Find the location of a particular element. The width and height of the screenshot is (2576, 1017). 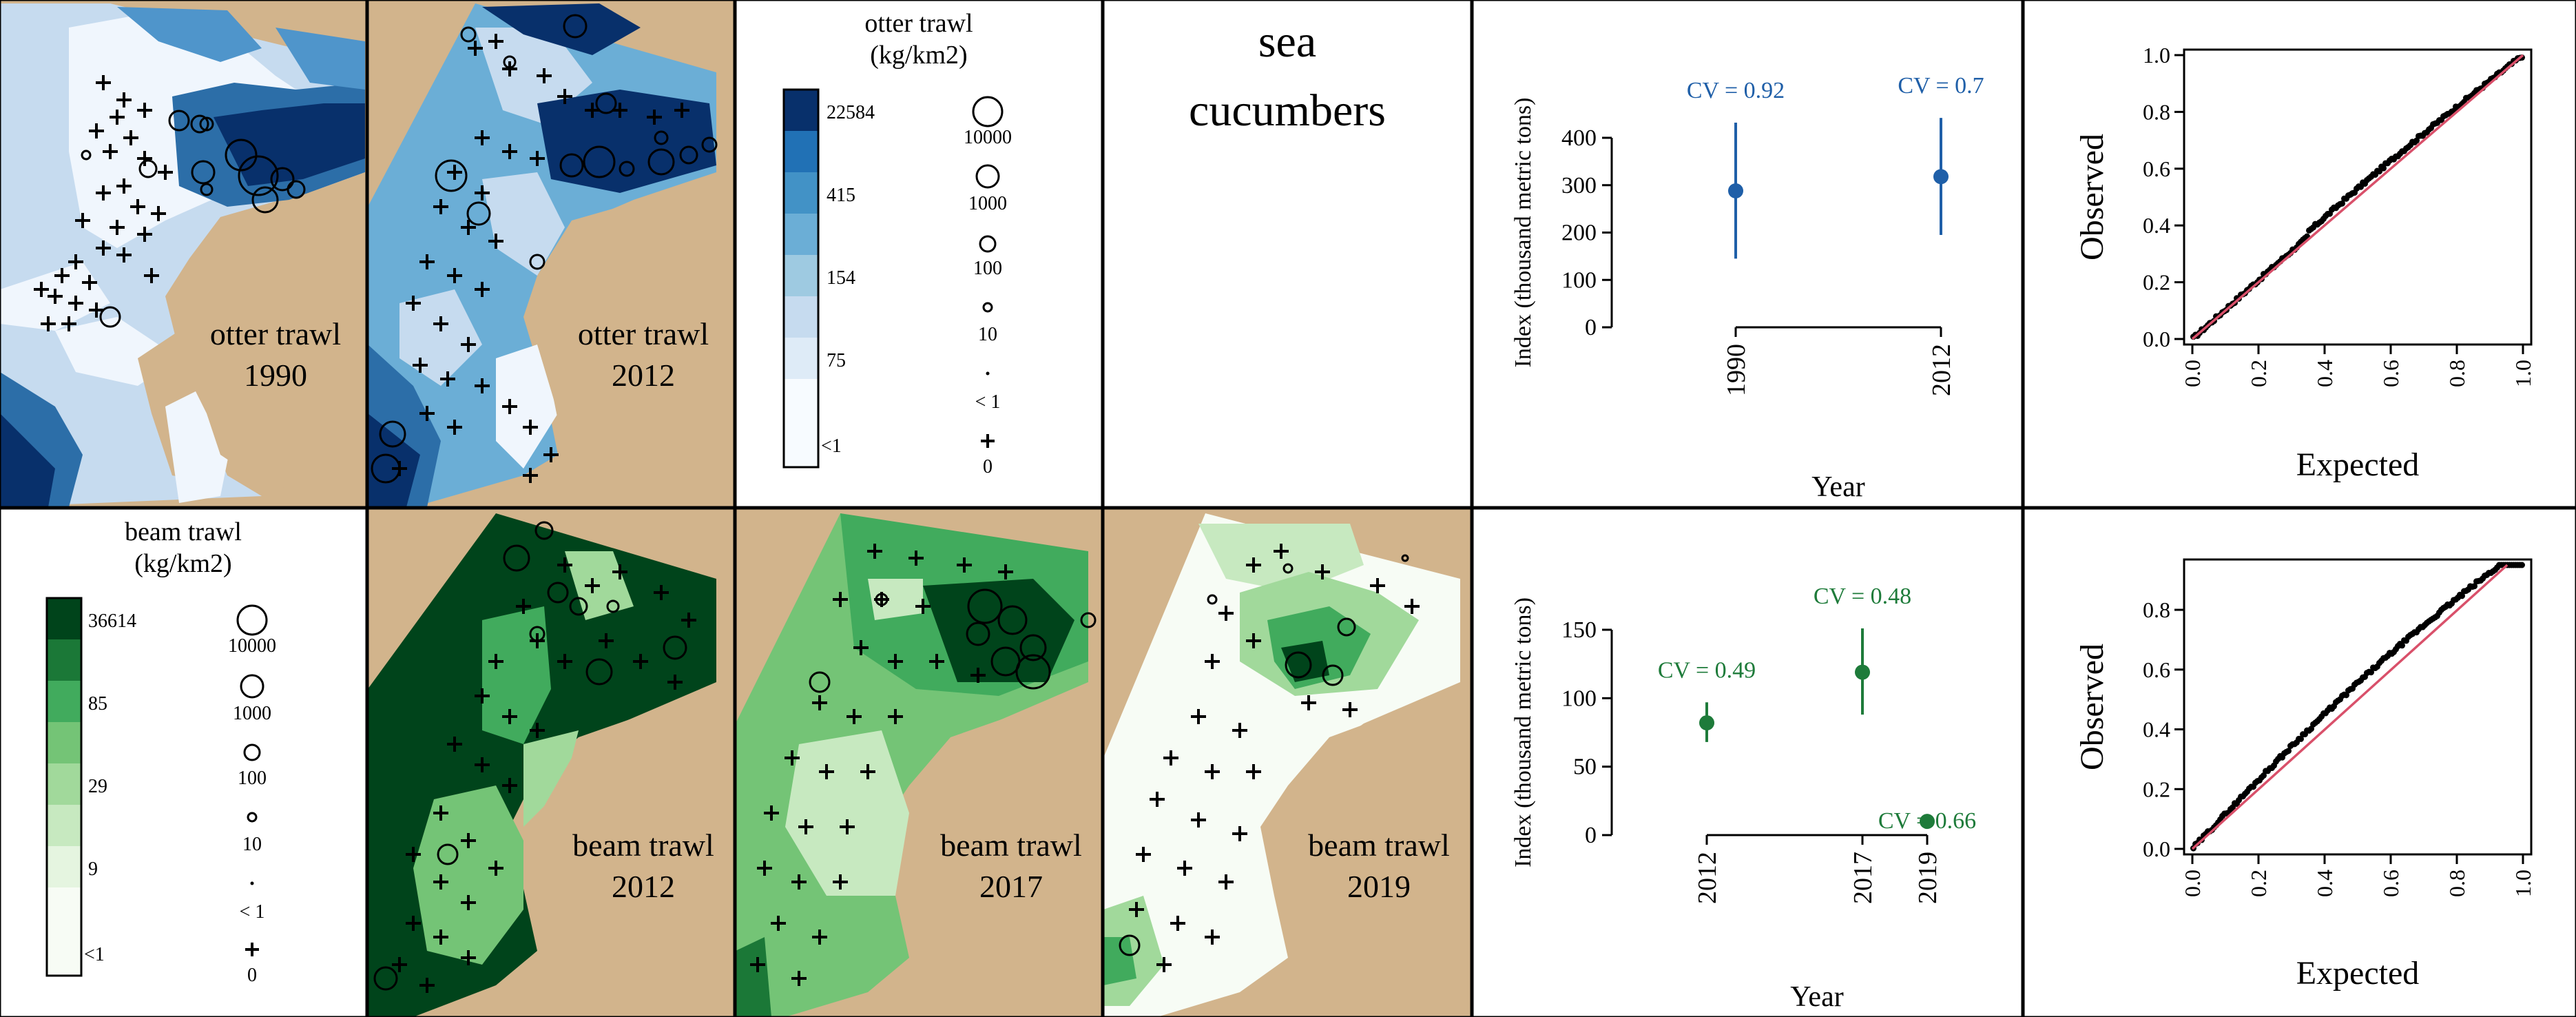

otter-bubble-label-1: 10000 is located at coordinates (988, 137).